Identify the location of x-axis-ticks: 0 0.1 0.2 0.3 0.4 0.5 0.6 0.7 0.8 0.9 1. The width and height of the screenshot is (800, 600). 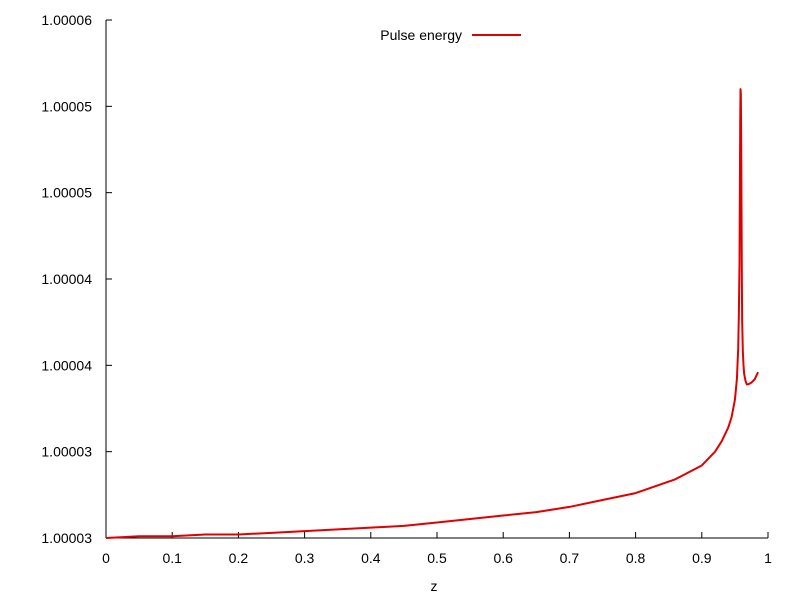
(437, 549).